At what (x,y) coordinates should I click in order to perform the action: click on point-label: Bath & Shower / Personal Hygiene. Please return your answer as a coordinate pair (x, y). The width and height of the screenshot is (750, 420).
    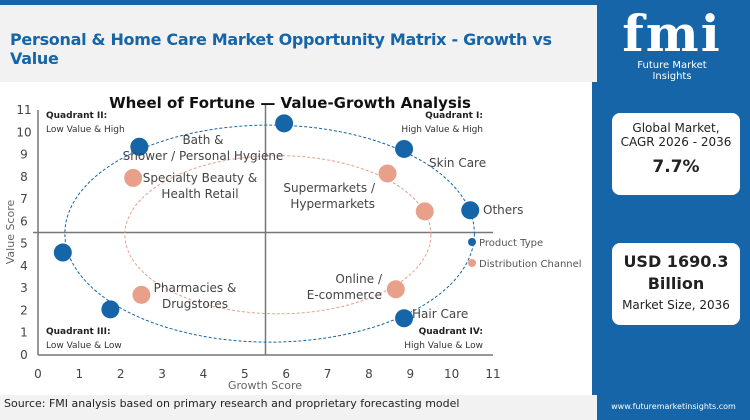
    Looking at the image, I should click on (203, 148).